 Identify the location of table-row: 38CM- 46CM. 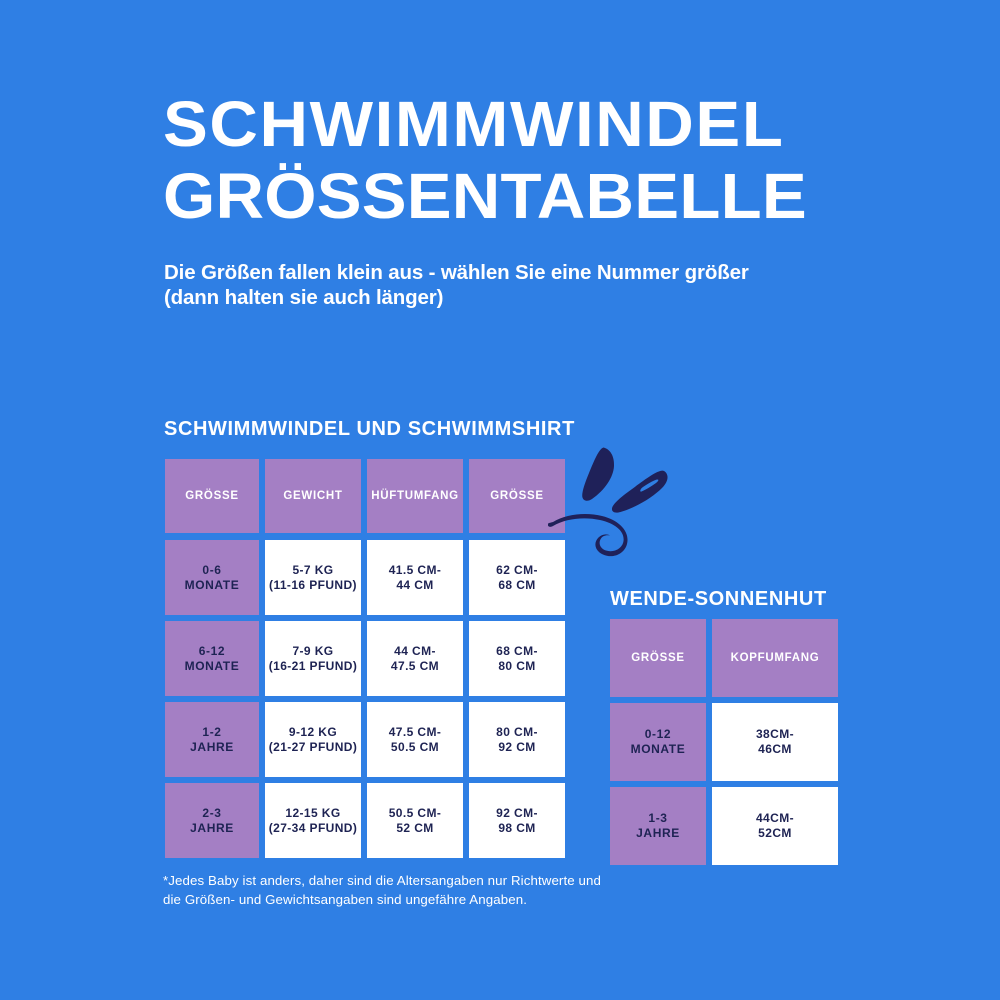
(775, 742).